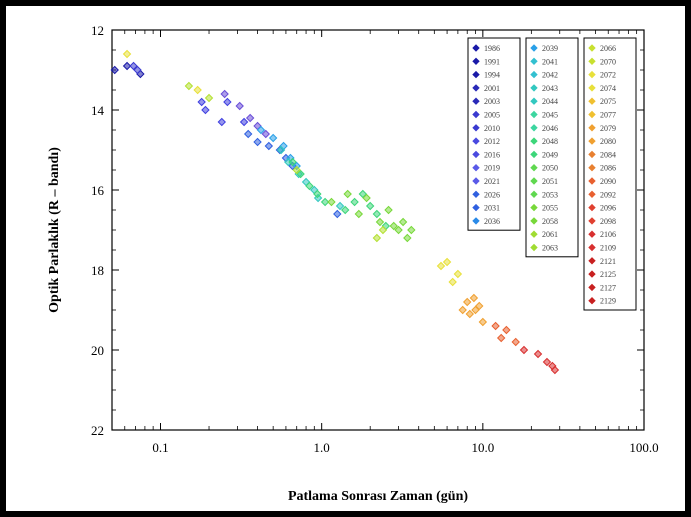 Image resolution: width=691 pixels, height=517 pixels. Describe the element at coordinates (550, 88) in the screenshot. I see `legend-label: 2043` at that location.